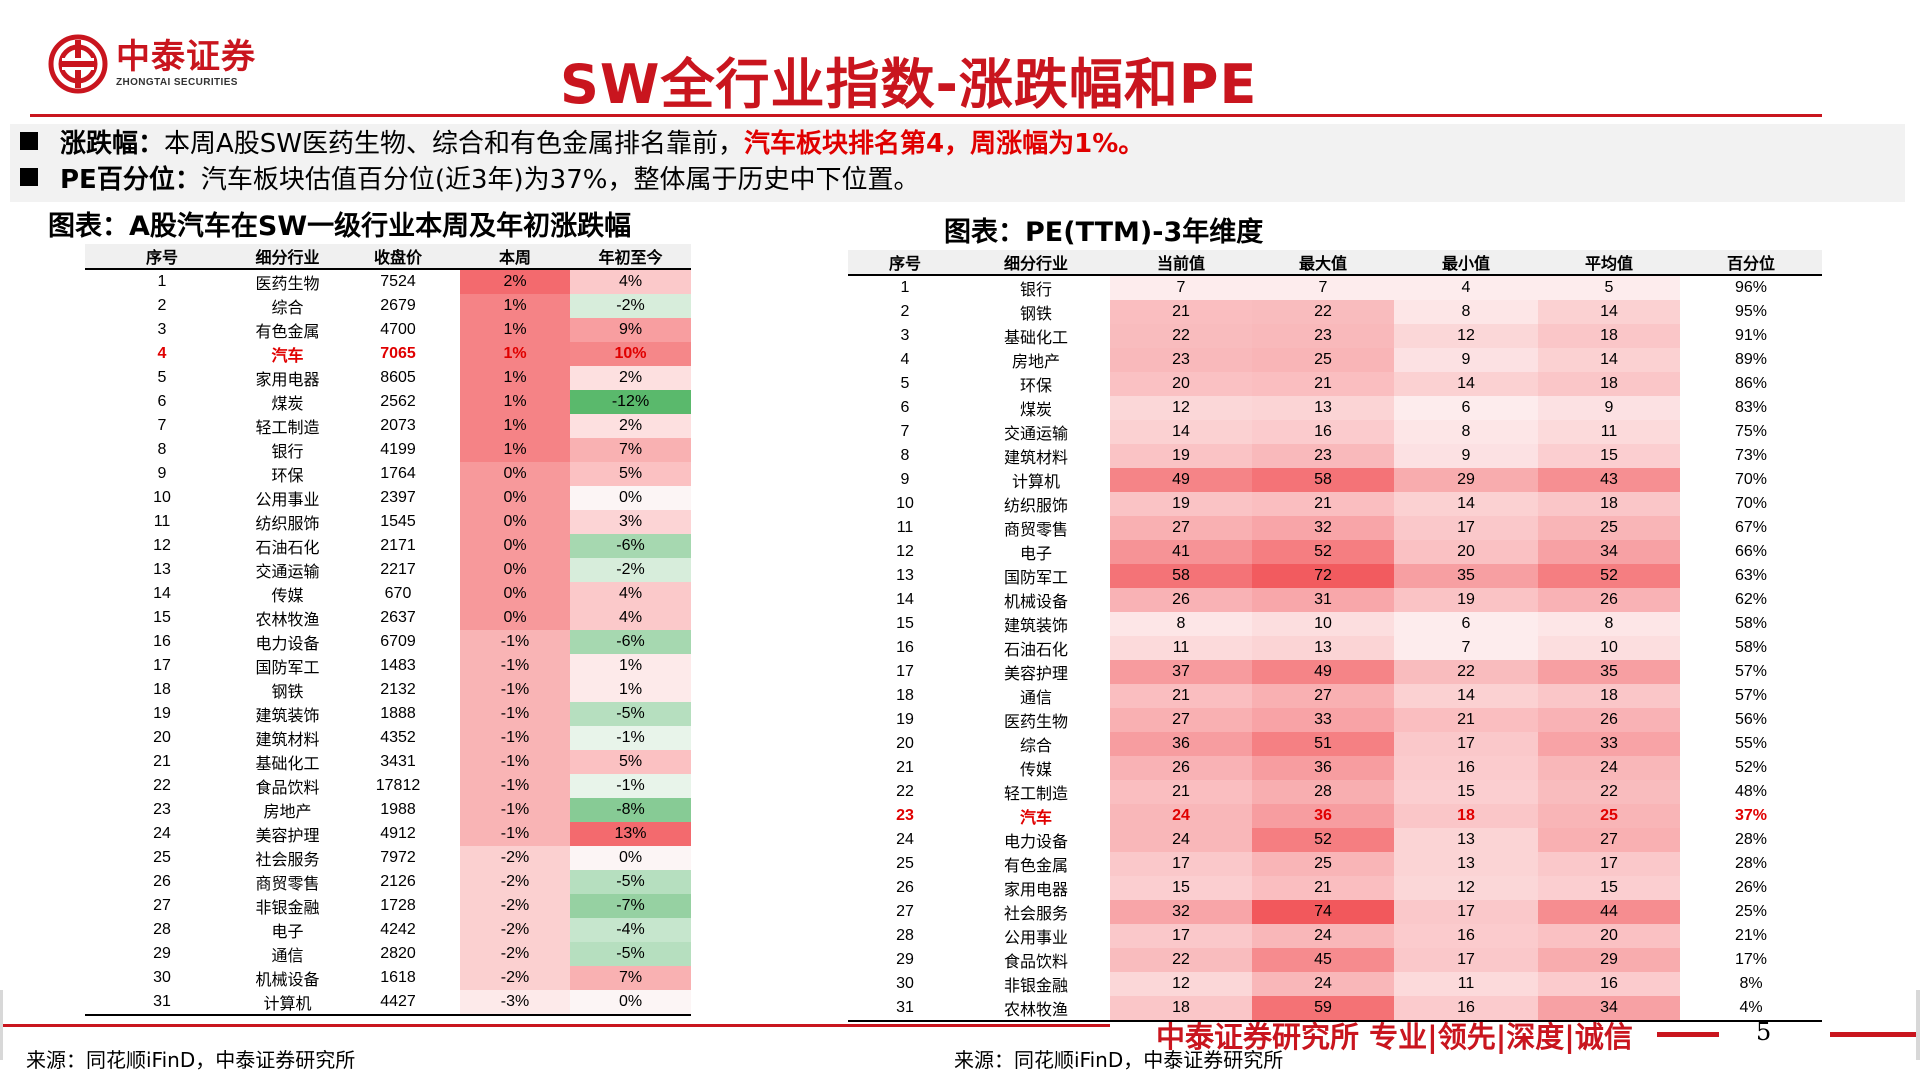 This screenshot has width=1920, height=1080. What do you see at coordinates (630, 450) in the screenshot?
I see `cell-ytd: 7%` at bounding box center [630, 450].